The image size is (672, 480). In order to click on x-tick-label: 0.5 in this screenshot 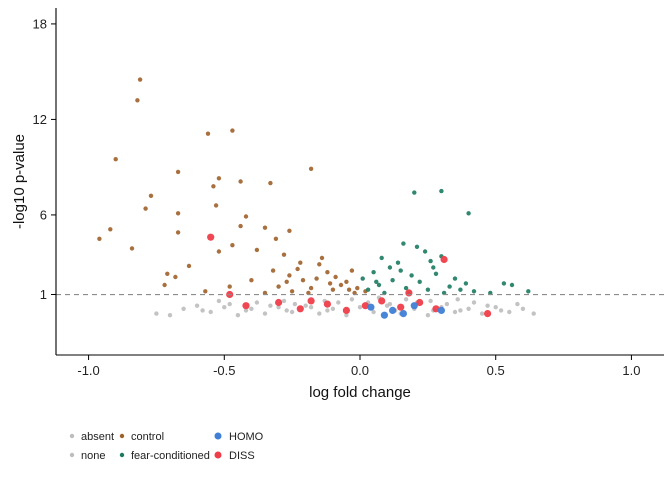, I will do `click(496, 370)`.